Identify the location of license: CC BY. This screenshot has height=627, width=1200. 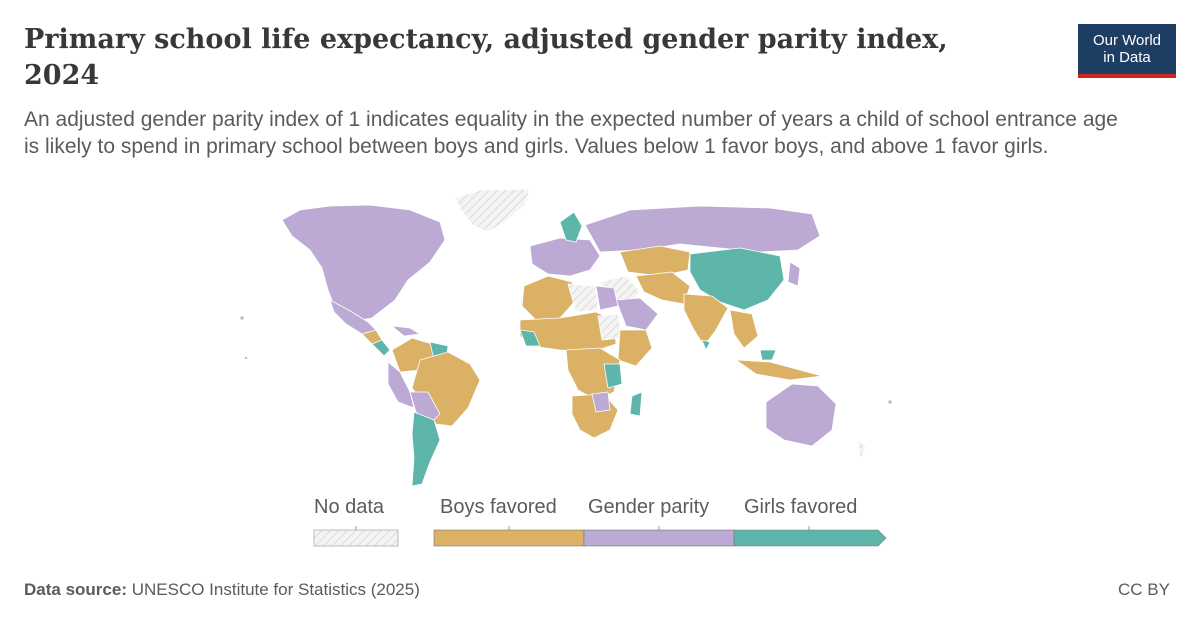
(1144, 589).